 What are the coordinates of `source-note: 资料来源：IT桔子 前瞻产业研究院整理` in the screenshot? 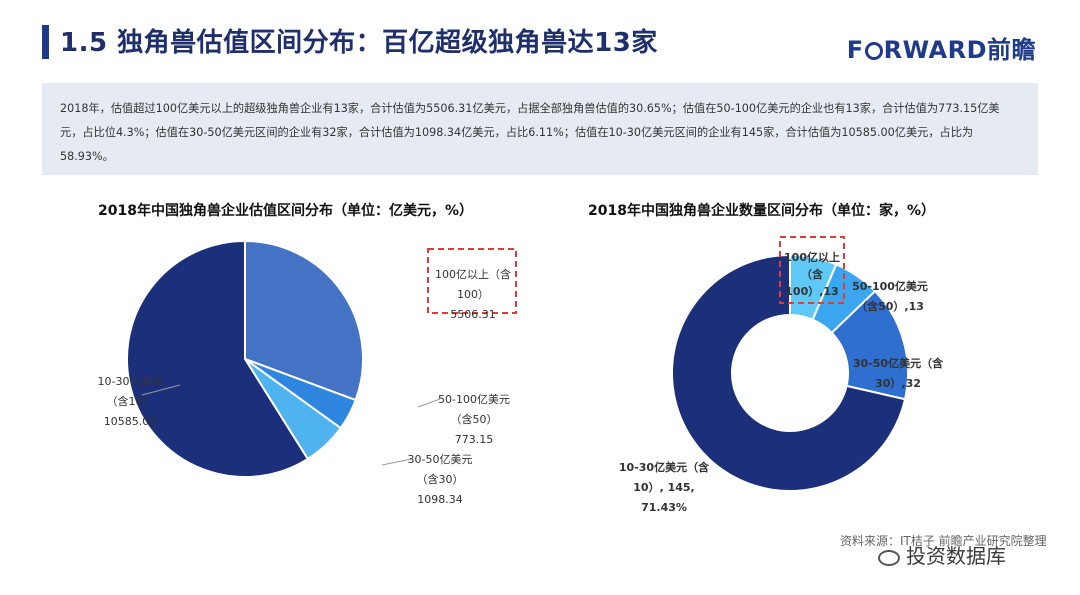 It's located at (943, 541).